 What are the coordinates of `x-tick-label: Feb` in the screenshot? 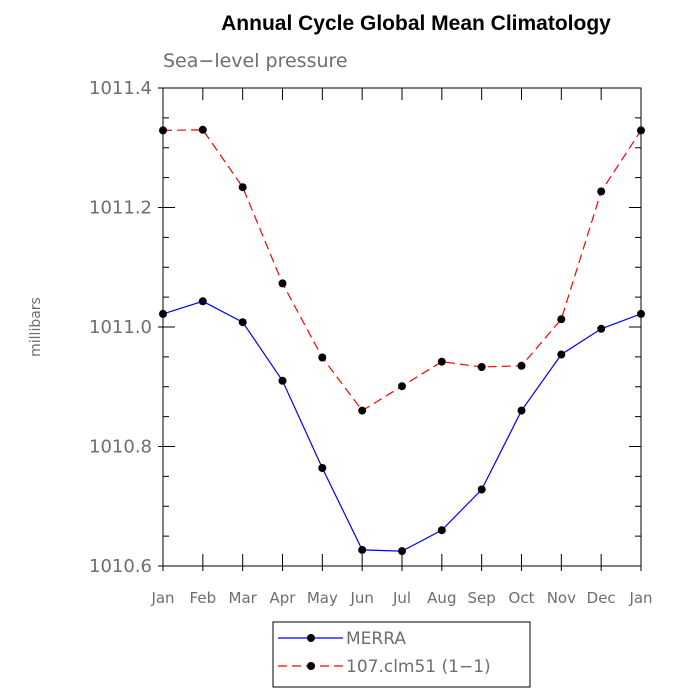 It's located at (203, 598).